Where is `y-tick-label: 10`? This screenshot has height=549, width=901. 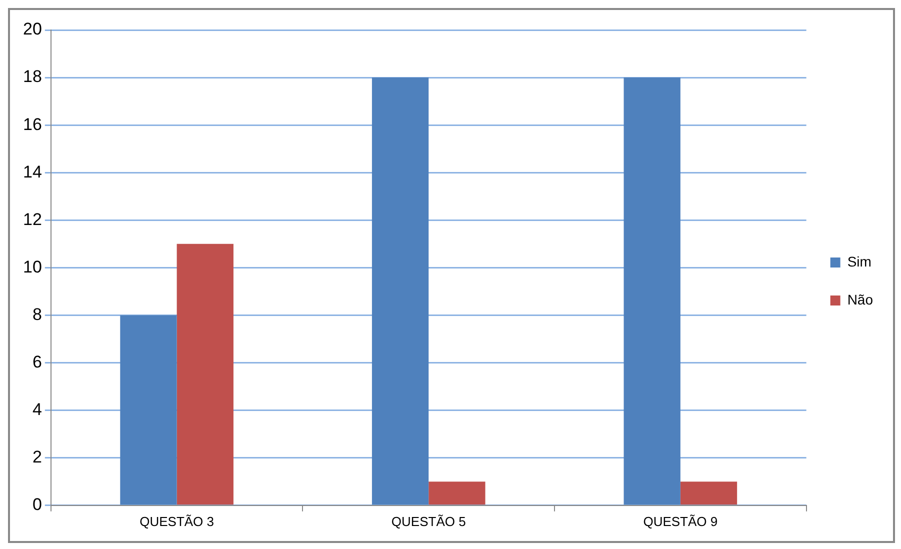
y-tick-label: 10 is located at coordinates (32, 266).